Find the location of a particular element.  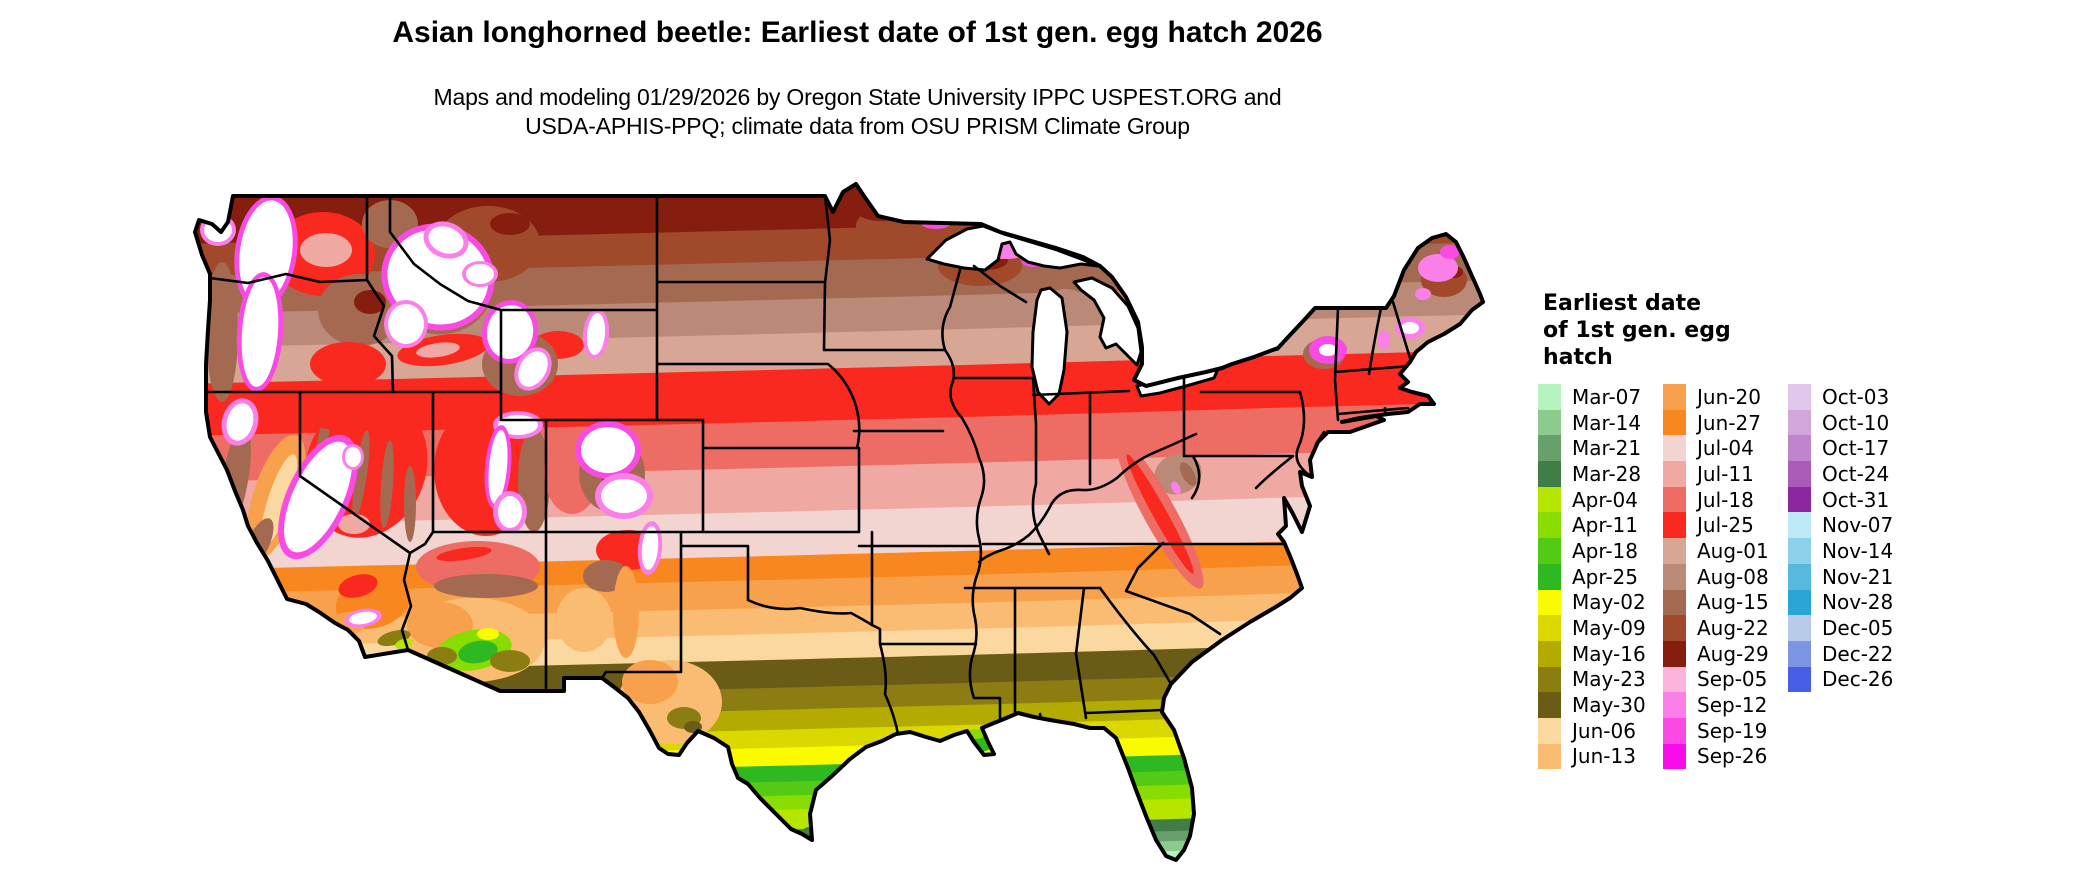

legend-item: Jun-13 is located at coordinates (1592, 756).